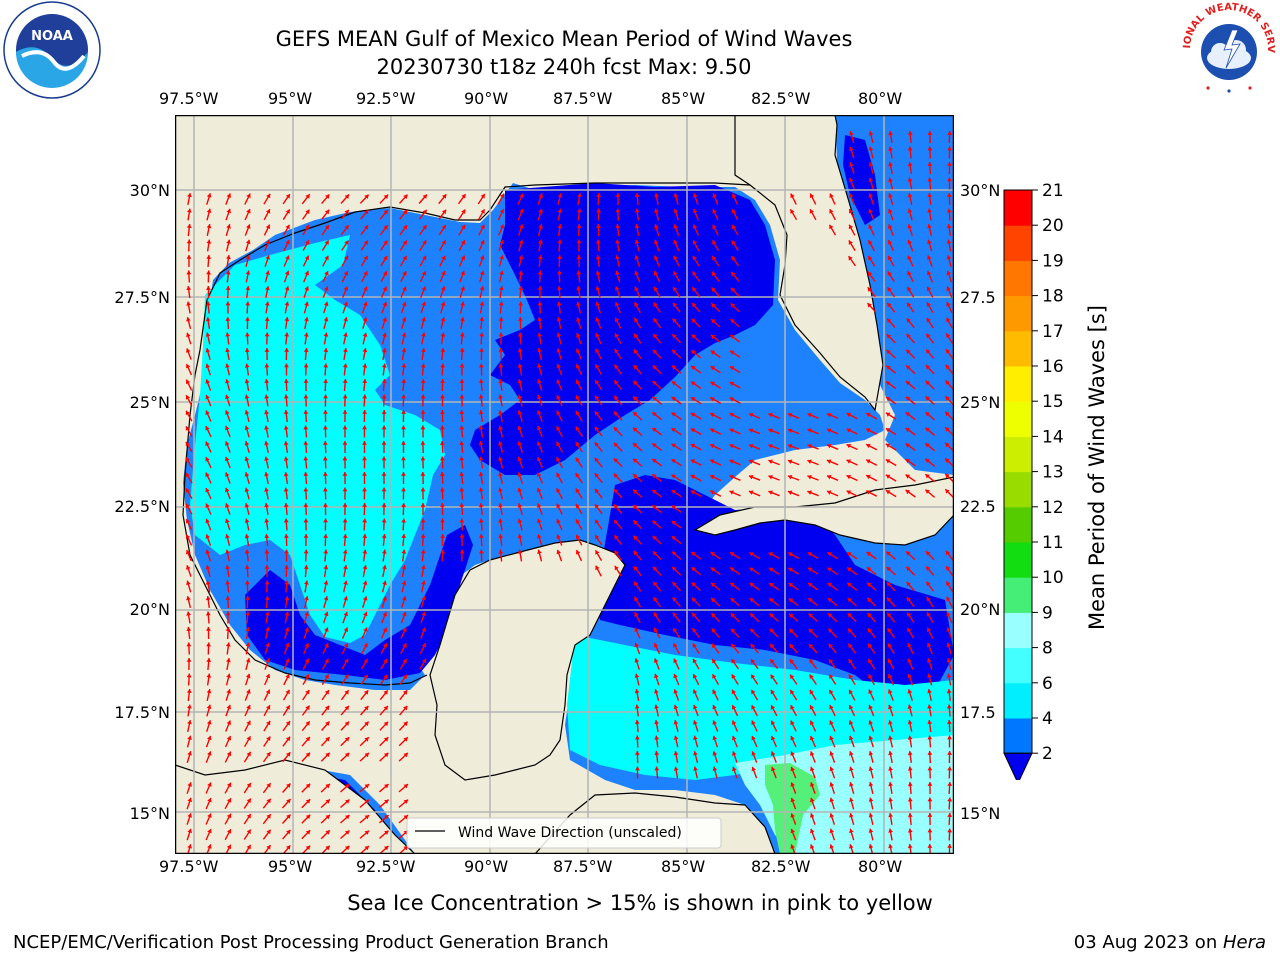 The width and height of the screenshot is (1280, 960). I want to click on lat-left-1: 30°N, so click(149, 190).